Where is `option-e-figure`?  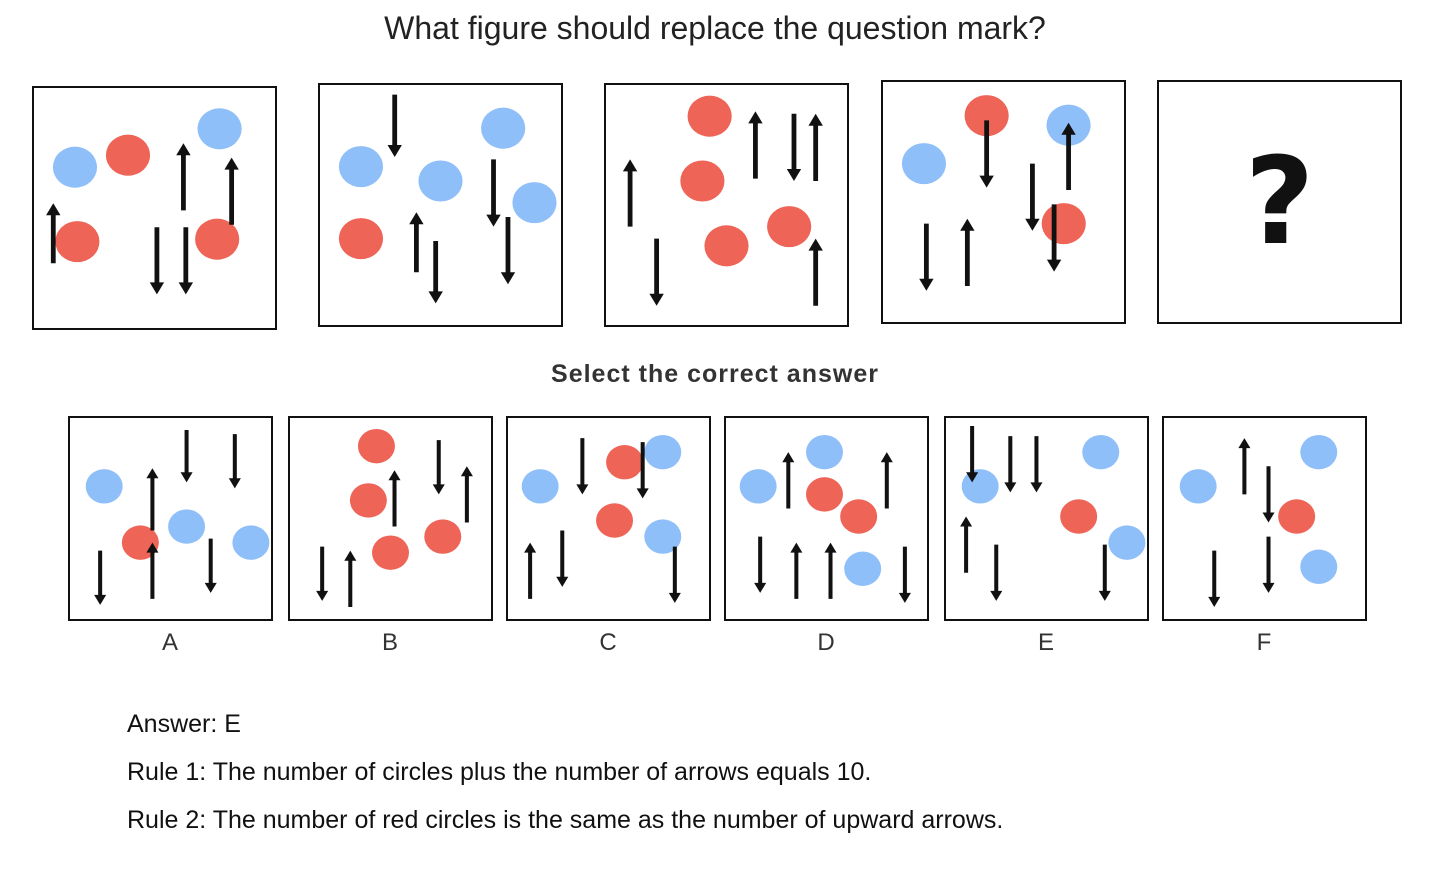 option-e-figure is located at coordinates (1053, 513).